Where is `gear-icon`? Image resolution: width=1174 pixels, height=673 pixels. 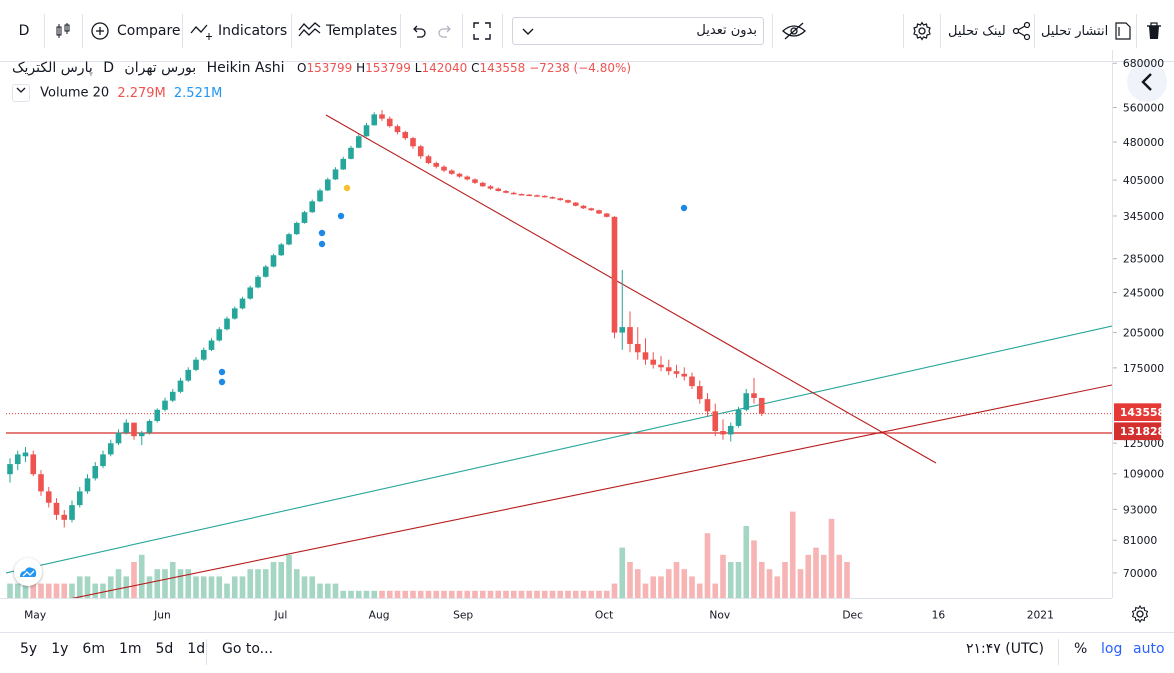 gear-icon is located at coordinates (1140, 614).